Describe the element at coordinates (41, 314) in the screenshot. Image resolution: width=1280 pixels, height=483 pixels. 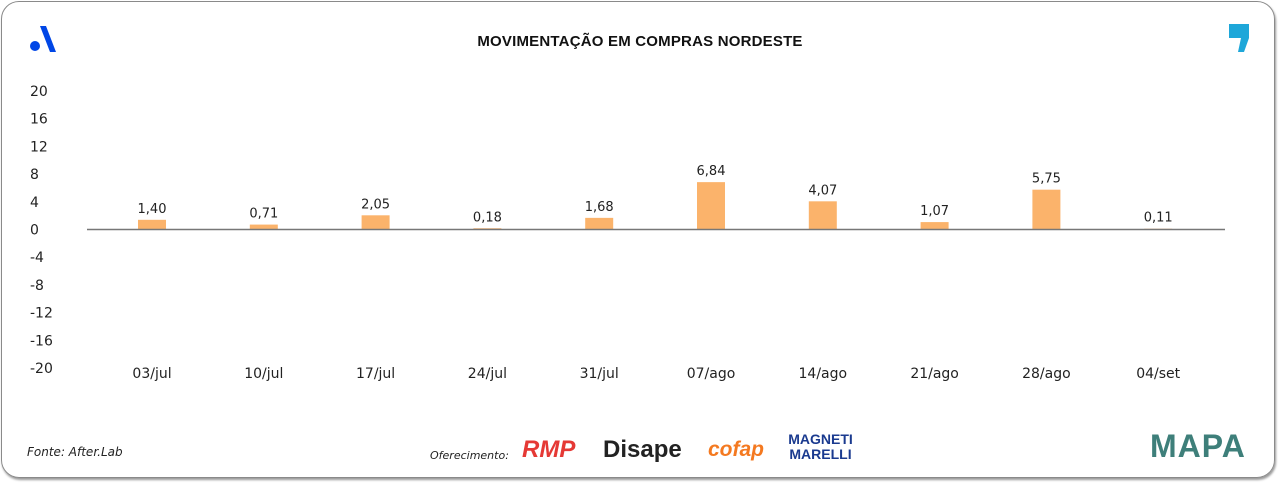
I see `y-tick-label: -12` at that location.